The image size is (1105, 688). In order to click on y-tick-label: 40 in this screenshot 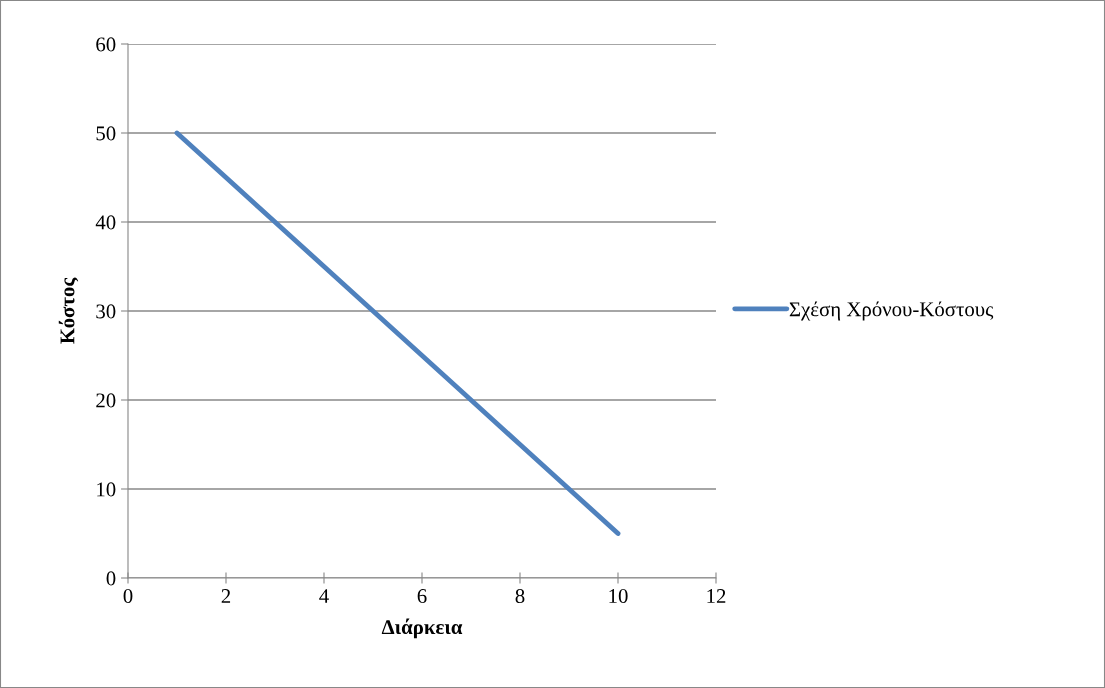, I will do `click(105, 222)`.